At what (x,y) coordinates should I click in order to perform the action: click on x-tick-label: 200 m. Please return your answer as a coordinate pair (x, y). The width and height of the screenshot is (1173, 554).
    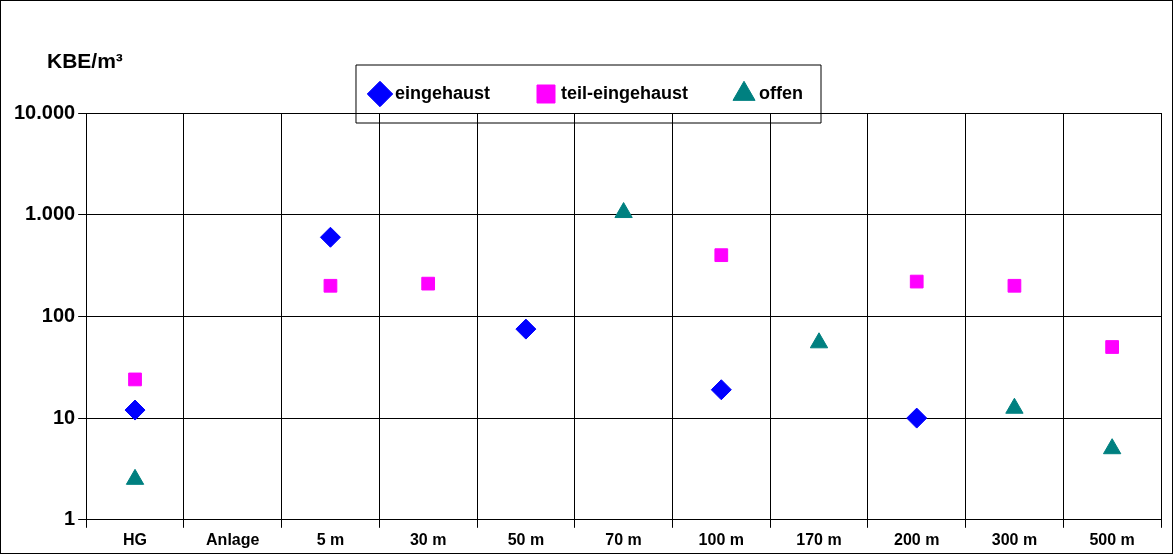
    Looking at the image, I should click on (917, 539).